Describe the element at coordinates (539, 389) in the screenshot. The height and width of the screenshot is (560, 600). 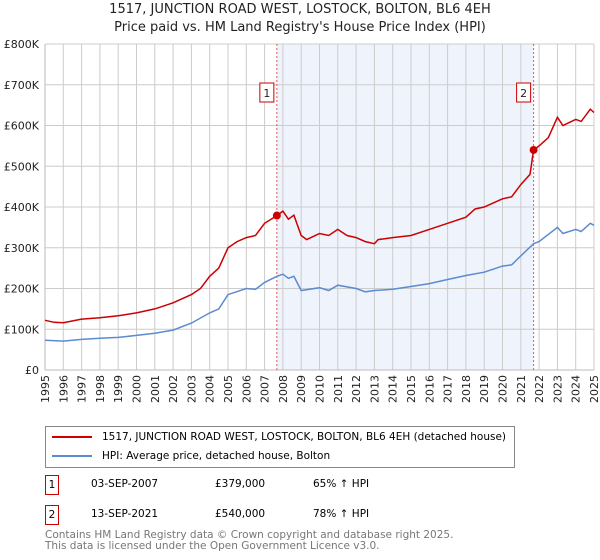
I see `x-tick-label: 2022` at that location.